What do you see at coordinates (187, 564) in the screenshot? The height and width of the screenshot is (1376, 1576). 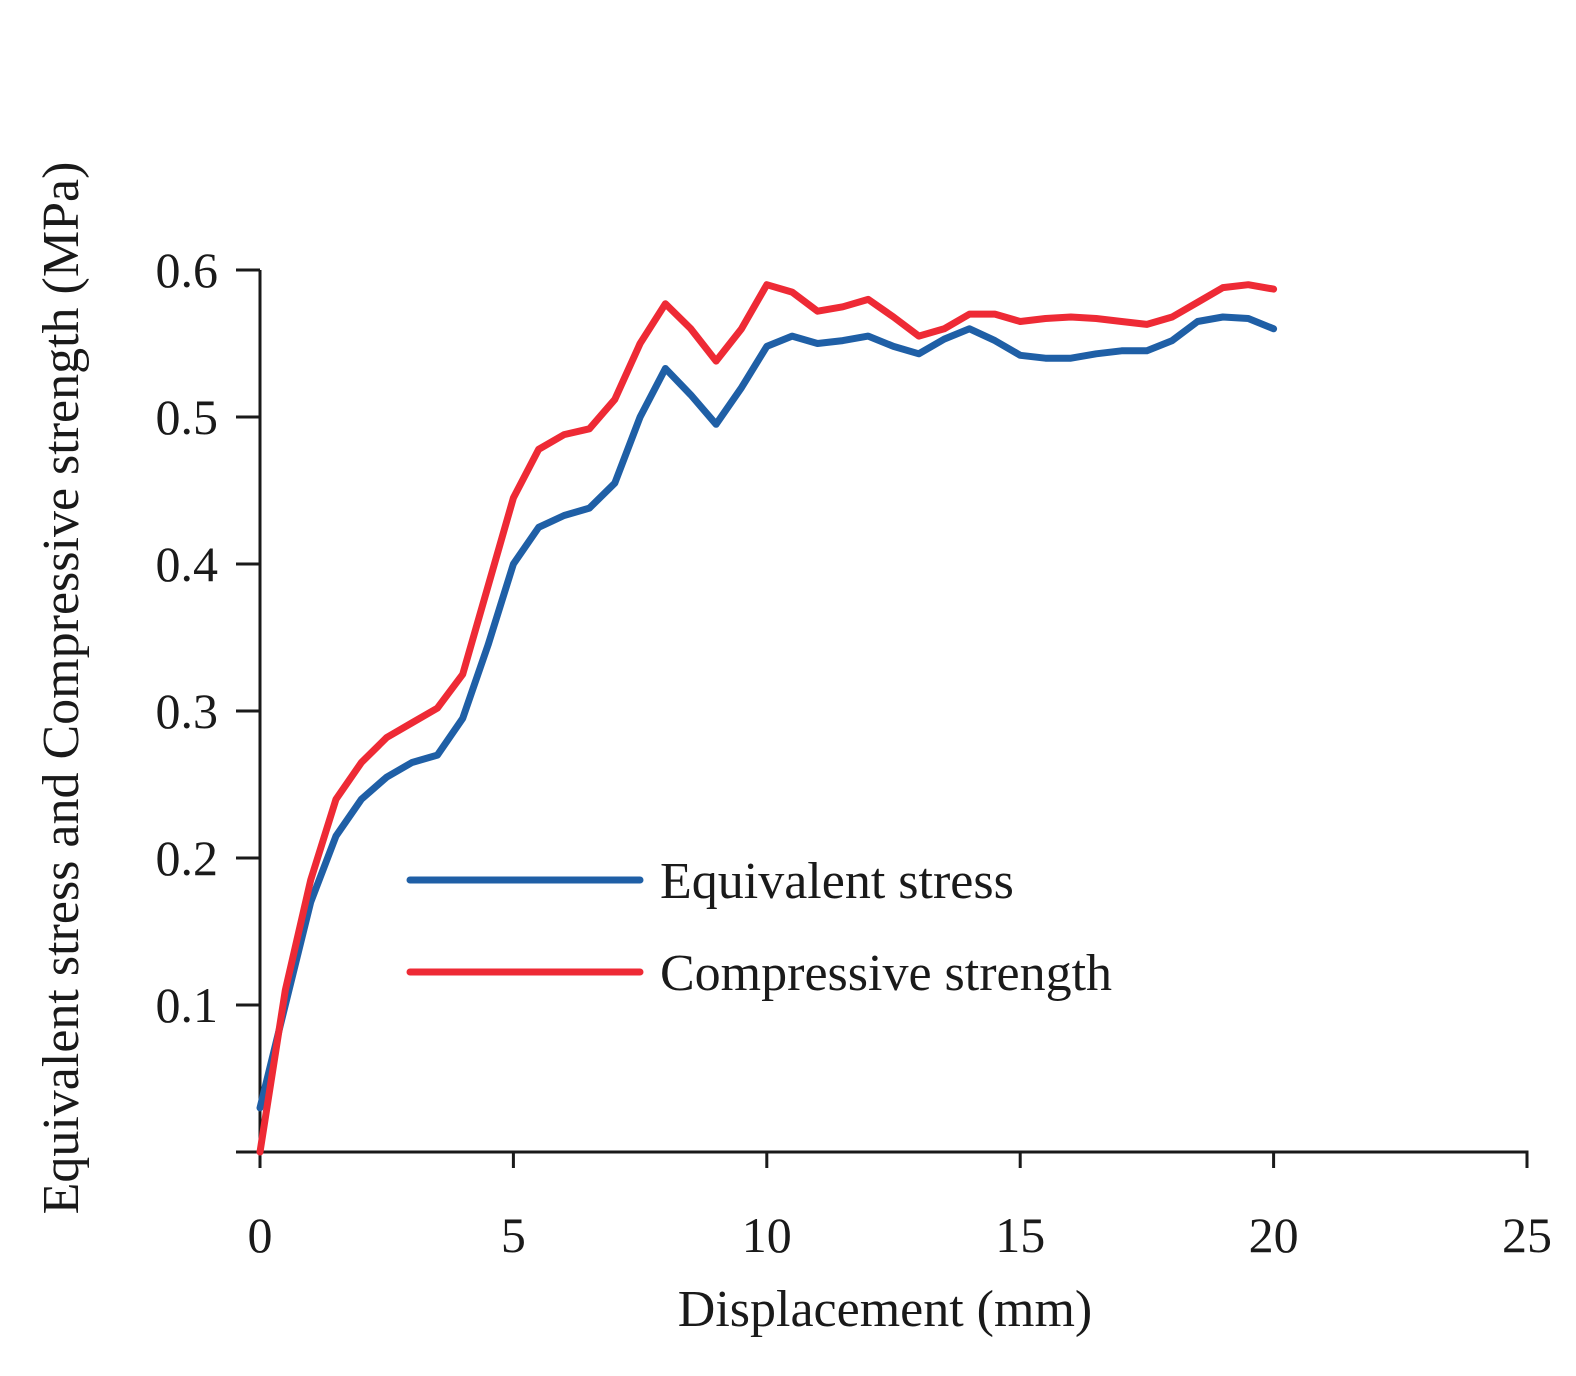 I see `y-tick-label-0.4: 0.4` at bounding box center [187, 564].